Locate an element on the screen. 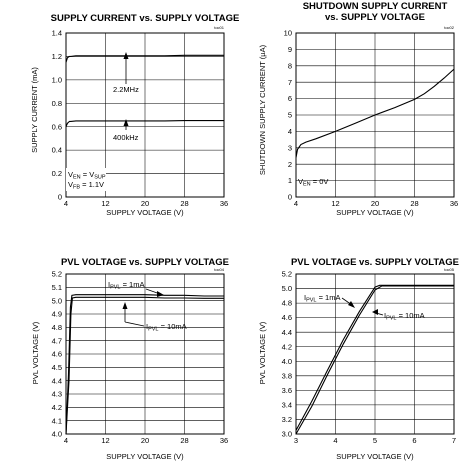  y-tick-label: 3.2 is located at coordinates (287, 419).